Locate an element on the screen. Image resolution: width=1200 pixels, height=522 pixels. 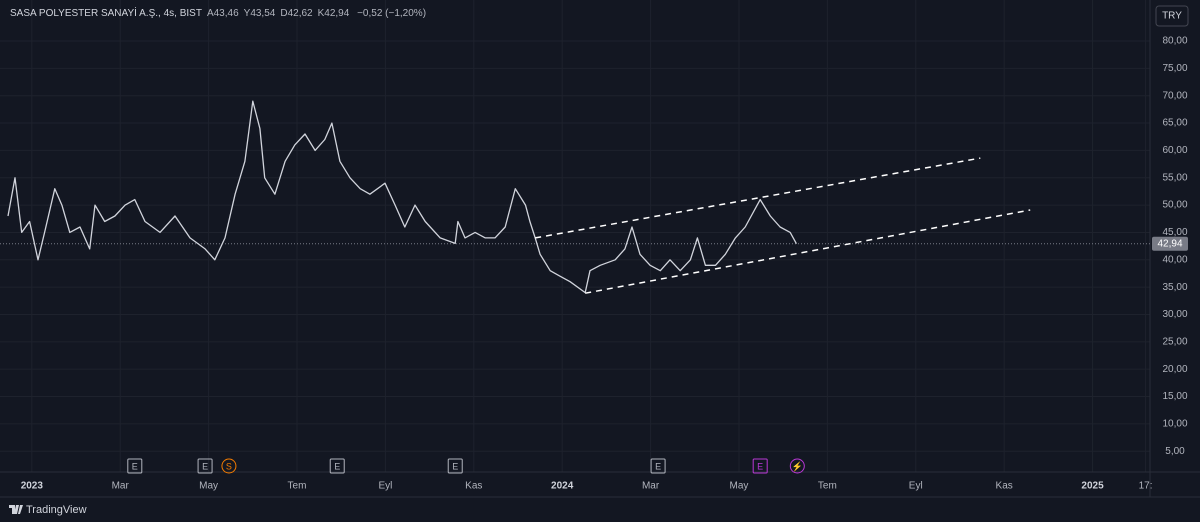
y-tick-label: 30,00 is located at coordinates (1174, 314).